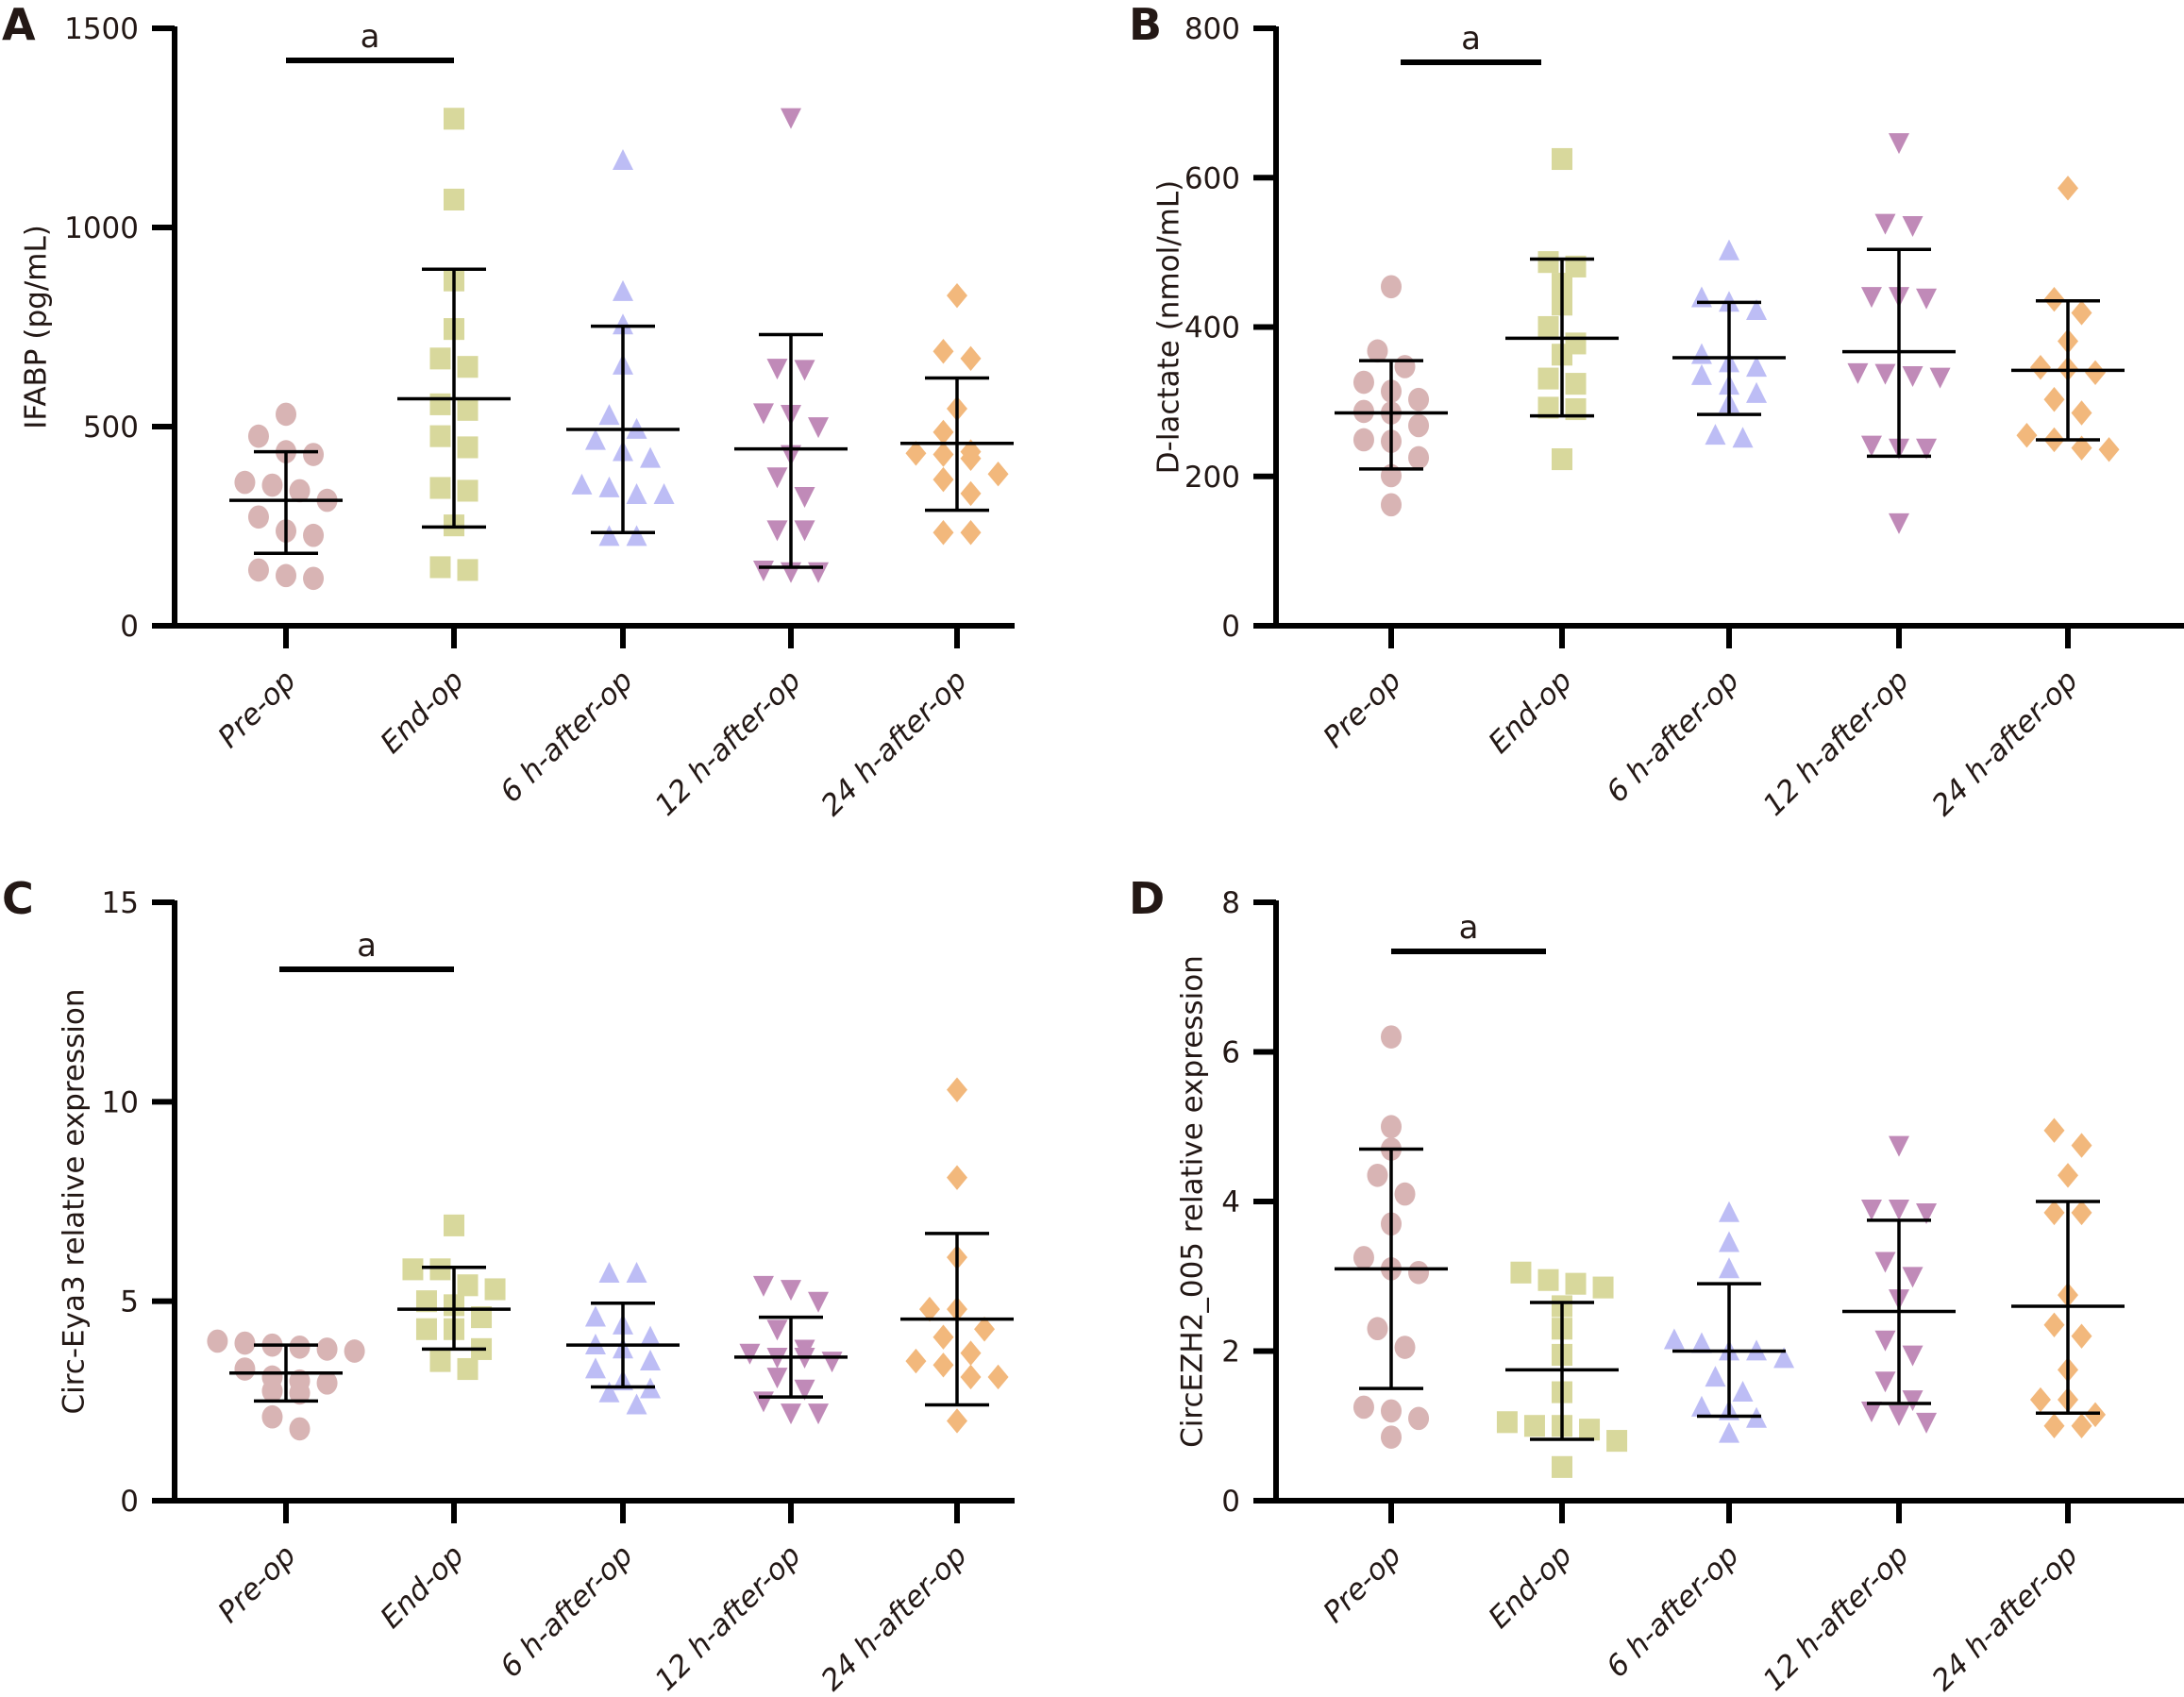 The width and height of the screenshot is (2184, 1697). Describe the element at coordinates (566, 1611) in the screenshot. I see `x-tick-label: 6 h-after-op` at that location.